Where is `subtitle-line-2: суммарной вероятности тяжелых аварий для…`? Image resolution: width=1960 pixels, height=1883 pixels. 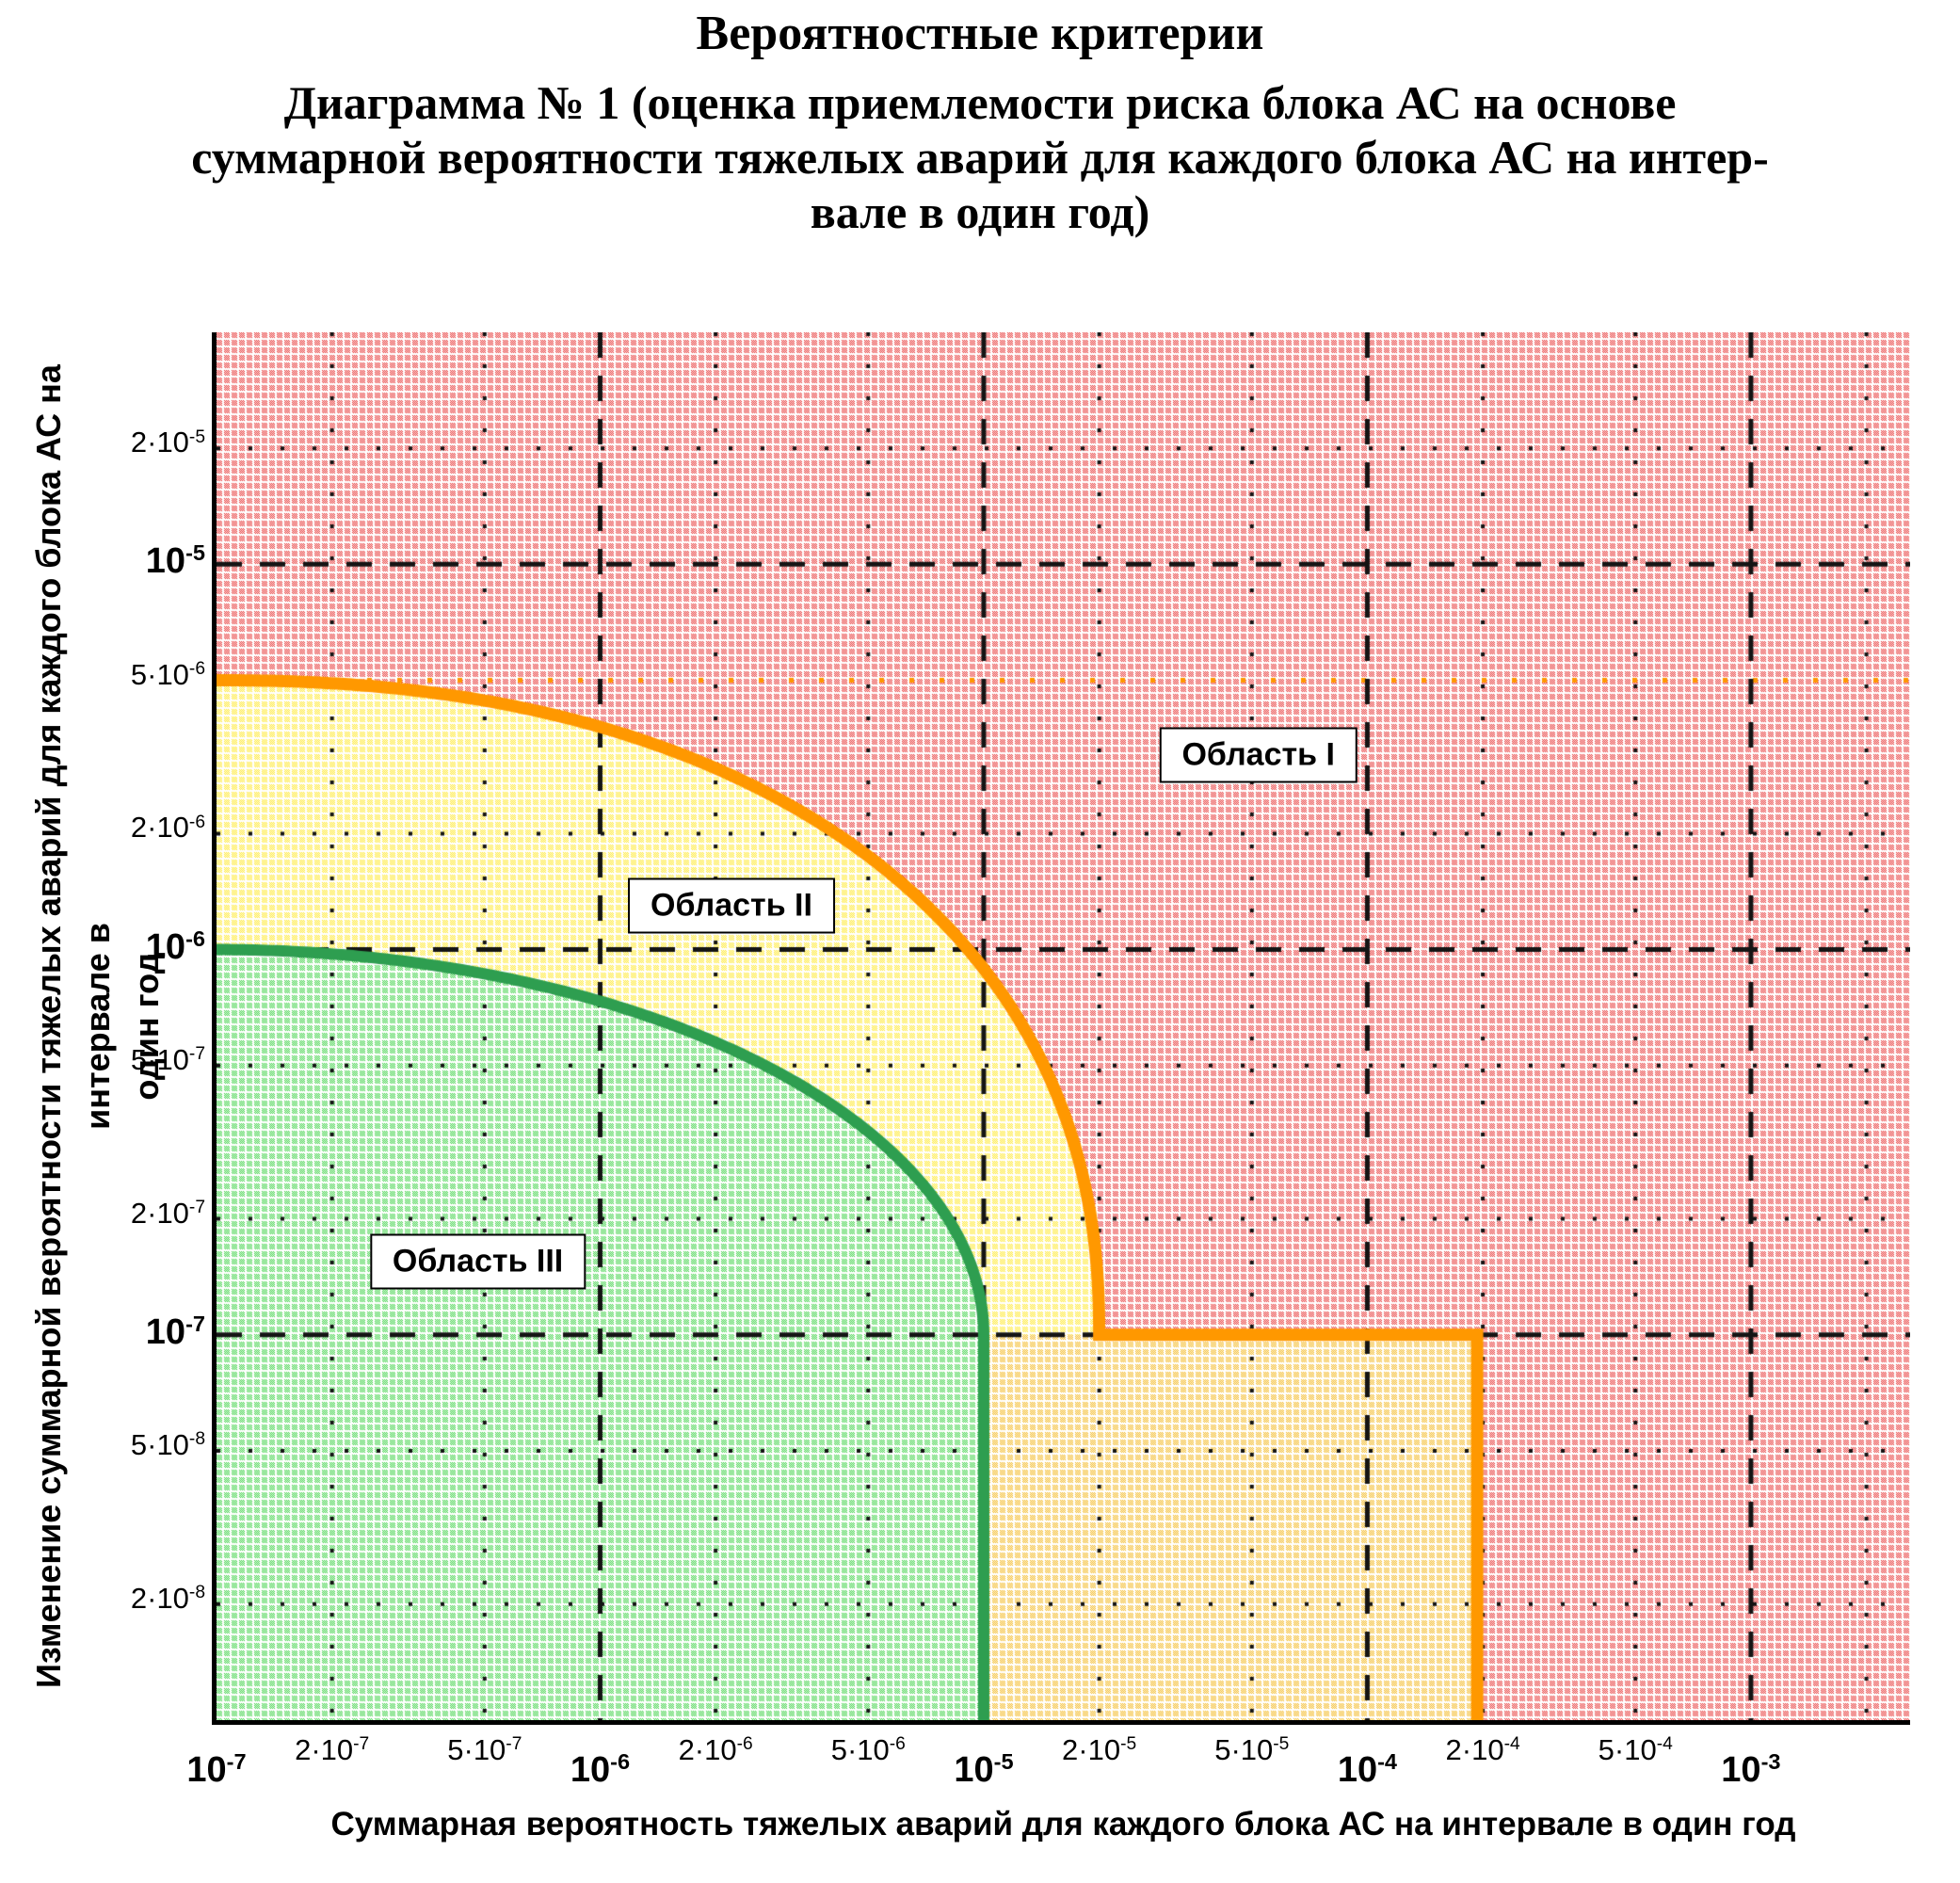
subtitle-line-2: суммарной вероятности тяжелых аварий для… is located at coordinates (980, 157).